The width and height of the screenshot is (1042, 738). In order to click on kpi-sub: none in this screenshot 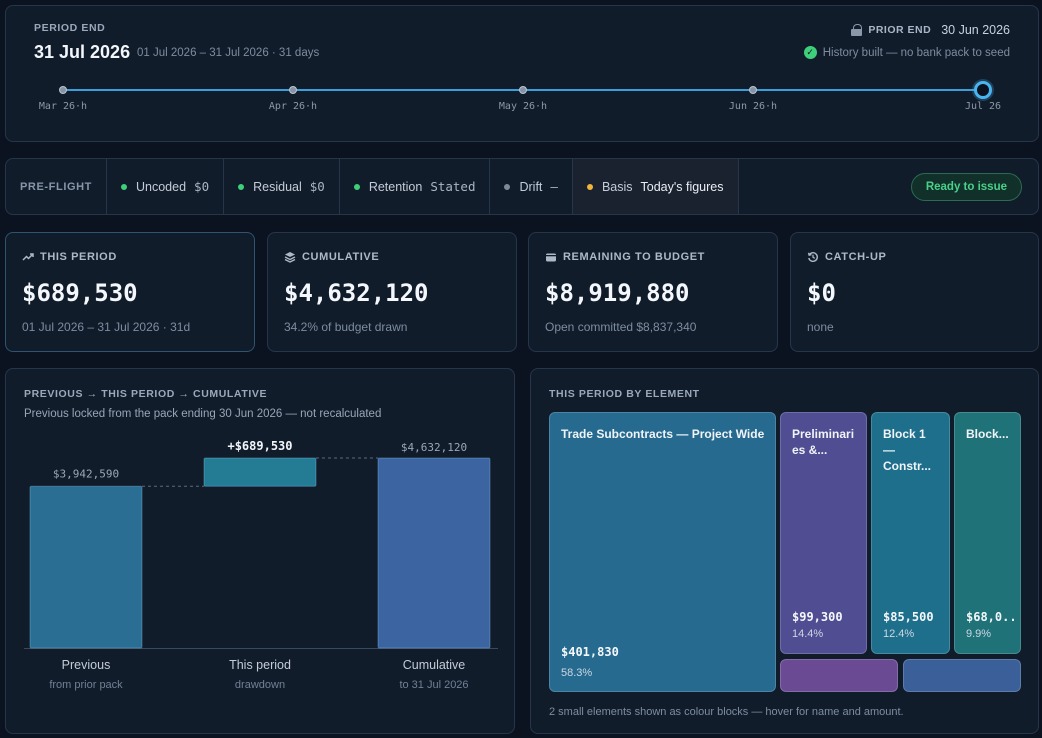, I will do `click(820, 327)`.